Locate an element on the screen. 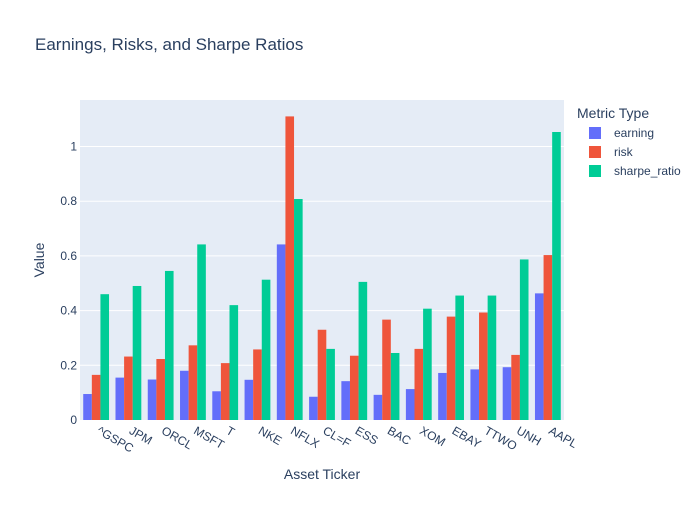 This screenshot has width=700, height=505. x-tick-label: CL=F is located at coordinates (337, 436).